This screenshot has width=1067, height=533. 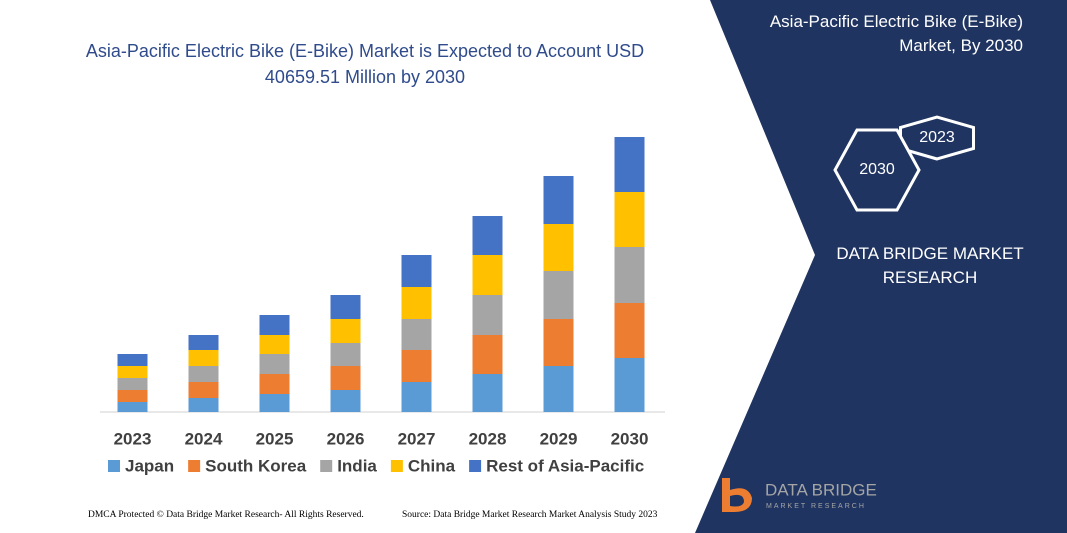 What do you see at coordinates (930, 265) in the screenshot?
I see `company-name: DATA BRIDGE MARKET RESEARCH` at bounding box center [930, 265].